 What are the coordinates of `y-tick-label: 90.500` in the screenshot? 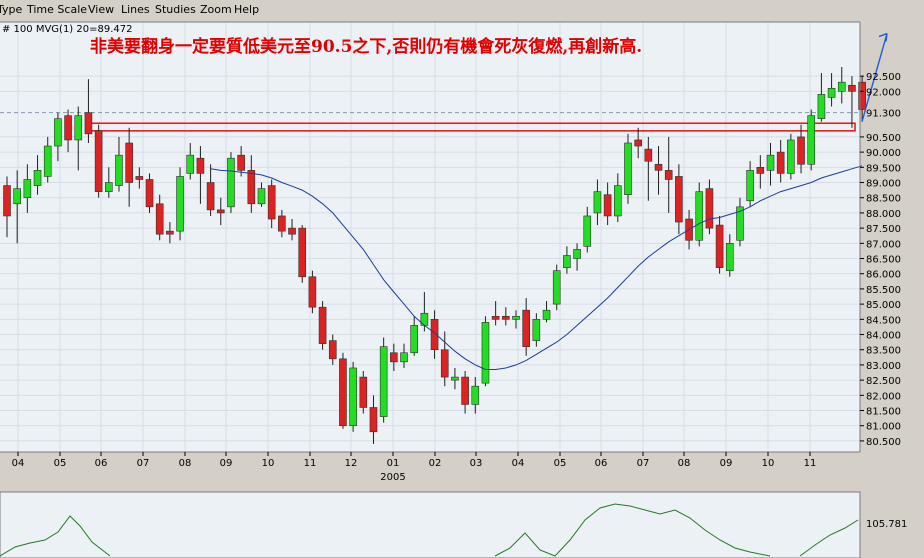 It's located at (883, 138).